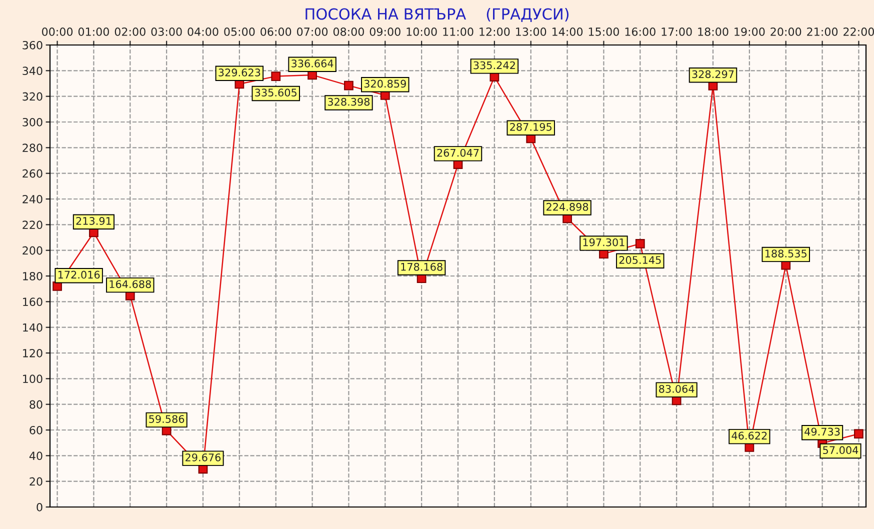  I want to click on data-label: 224.898, so click(567, 206).